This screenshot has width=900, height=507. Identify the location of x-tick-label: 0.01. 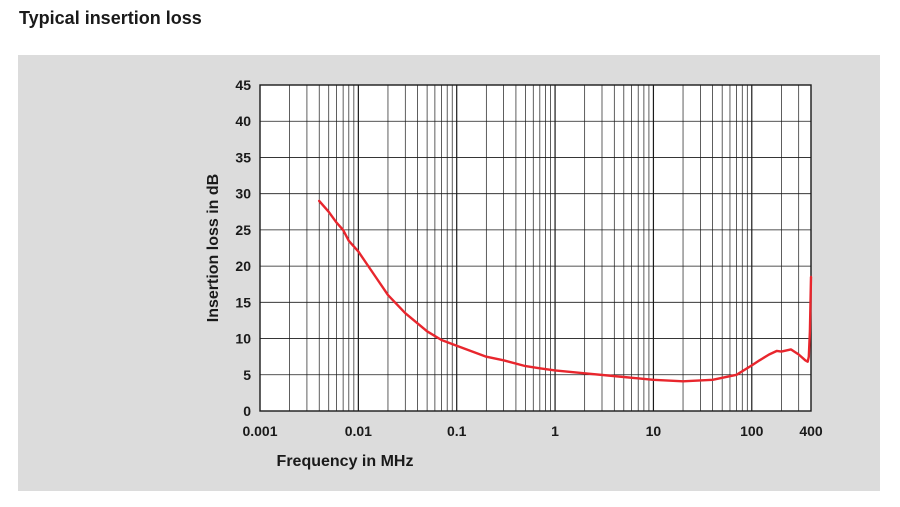
(358, 431).